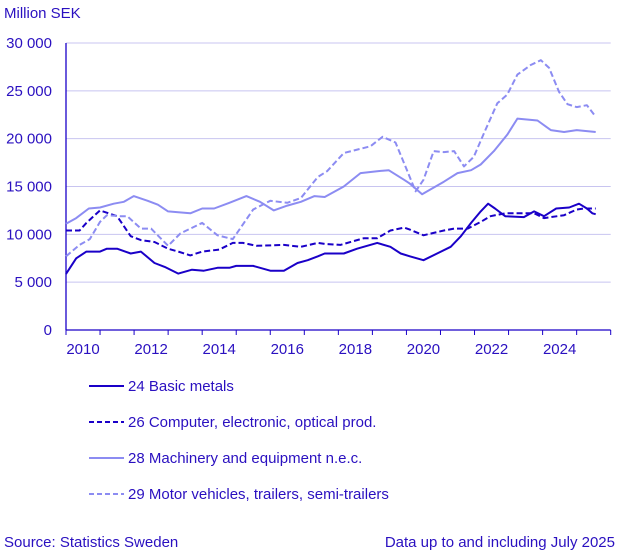 The width and height of the screenshot is (635, 554). What do you see at coordinates (245, 458) in the screenshot?
I see `legend-label: 28 Machinery and equipment n.e.c.` at bounding box center [245, 458].